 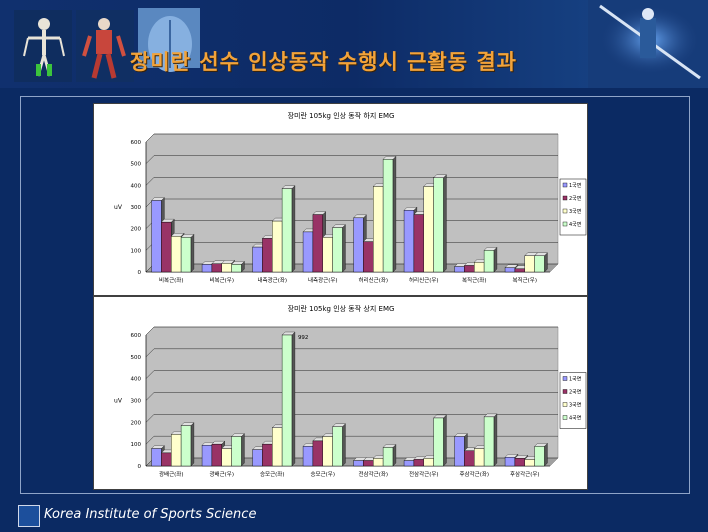 I want to click on athlete-photo-icon, so click(x=648, y=44).